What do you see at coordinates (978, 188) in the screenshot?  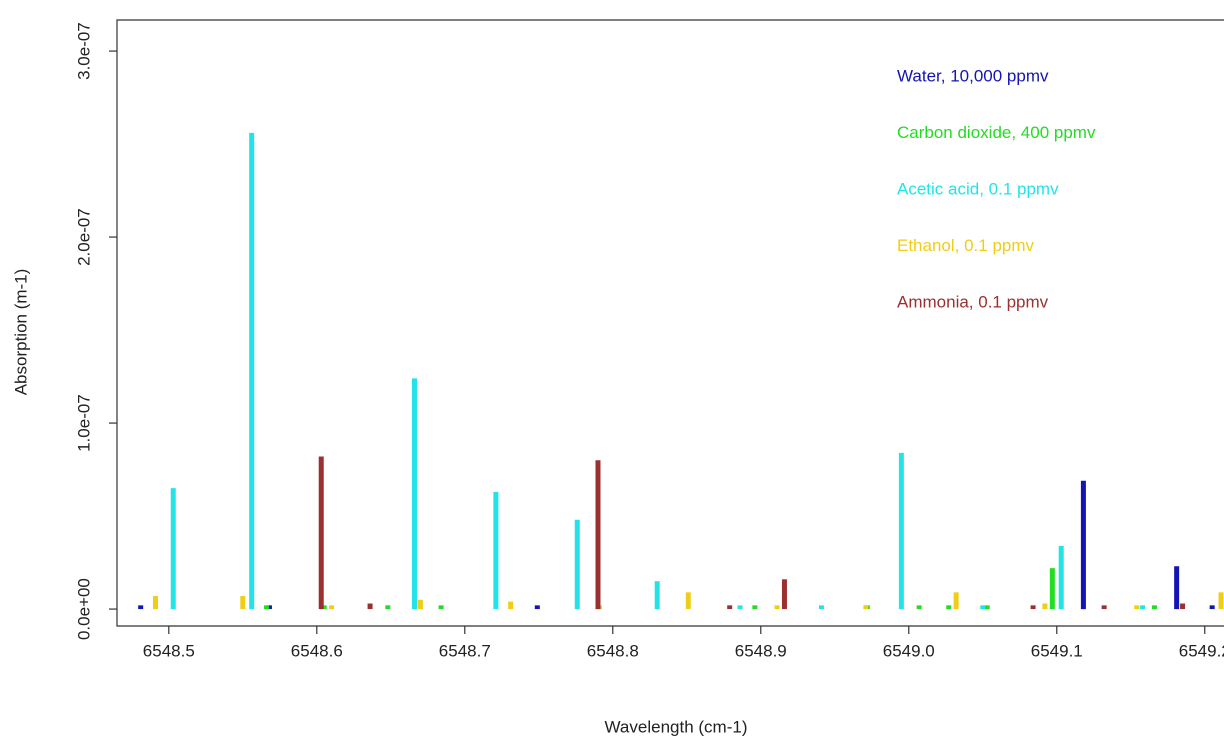 I see `legend-entry: Acetic acid, 0.1 ppmv` at bounding box center [978, 188].